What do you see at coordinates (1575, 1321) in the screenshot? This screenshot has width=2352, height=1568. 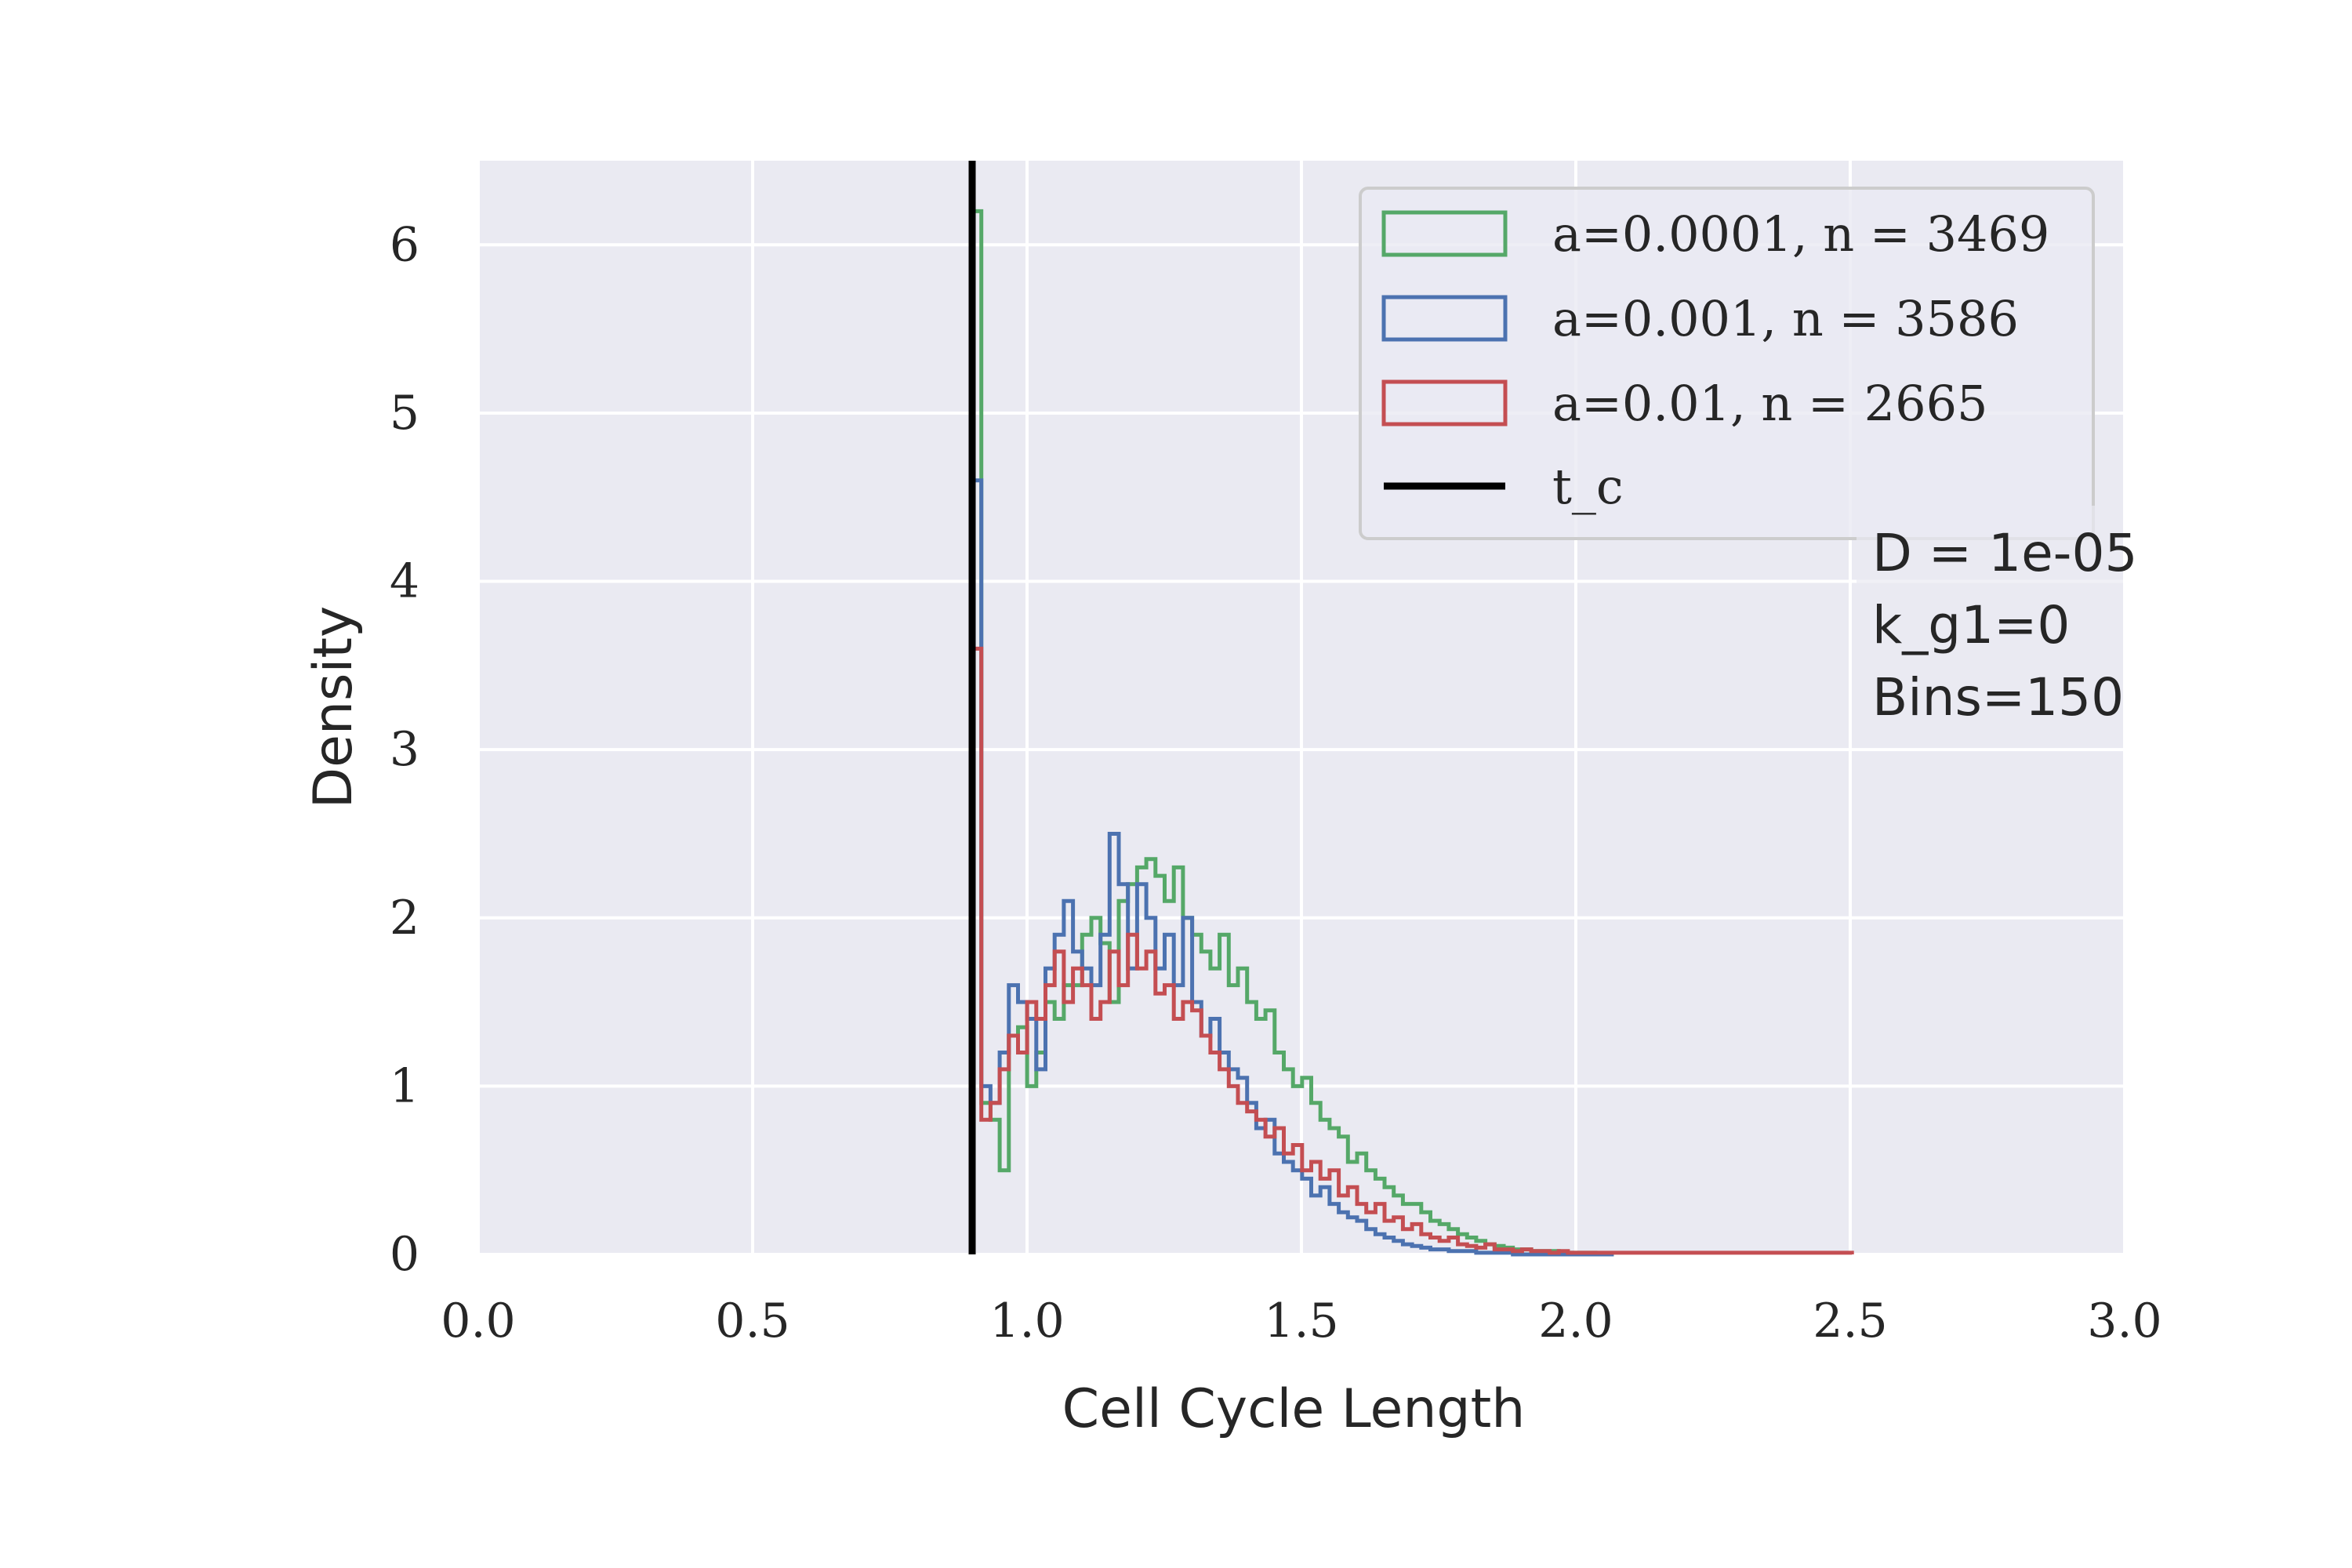 I see `x-tick-label: 2.0` at bounding box center [1575, 1321].